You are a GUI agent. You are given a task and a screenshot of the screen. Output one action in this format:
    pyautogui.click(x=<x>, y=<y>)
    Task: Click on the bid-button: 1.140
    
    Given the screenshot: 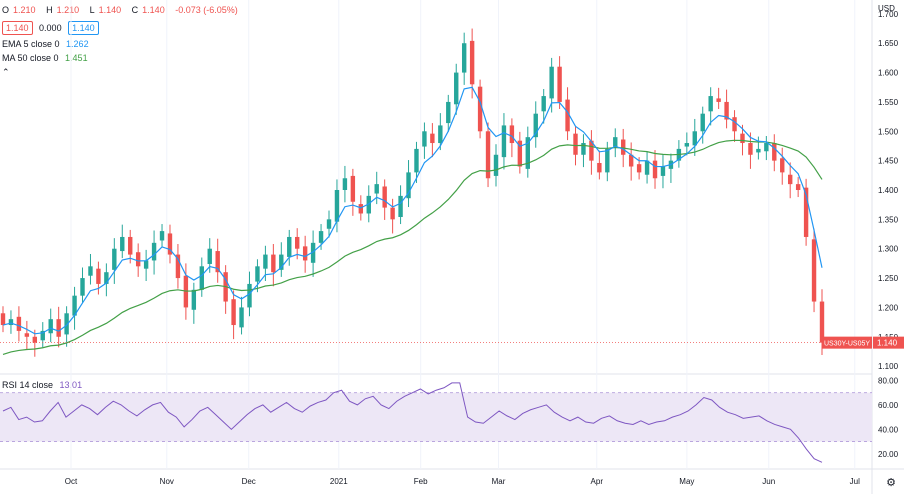 What is the action you would take?
    pyautogui.click(x=17, y=28)
    